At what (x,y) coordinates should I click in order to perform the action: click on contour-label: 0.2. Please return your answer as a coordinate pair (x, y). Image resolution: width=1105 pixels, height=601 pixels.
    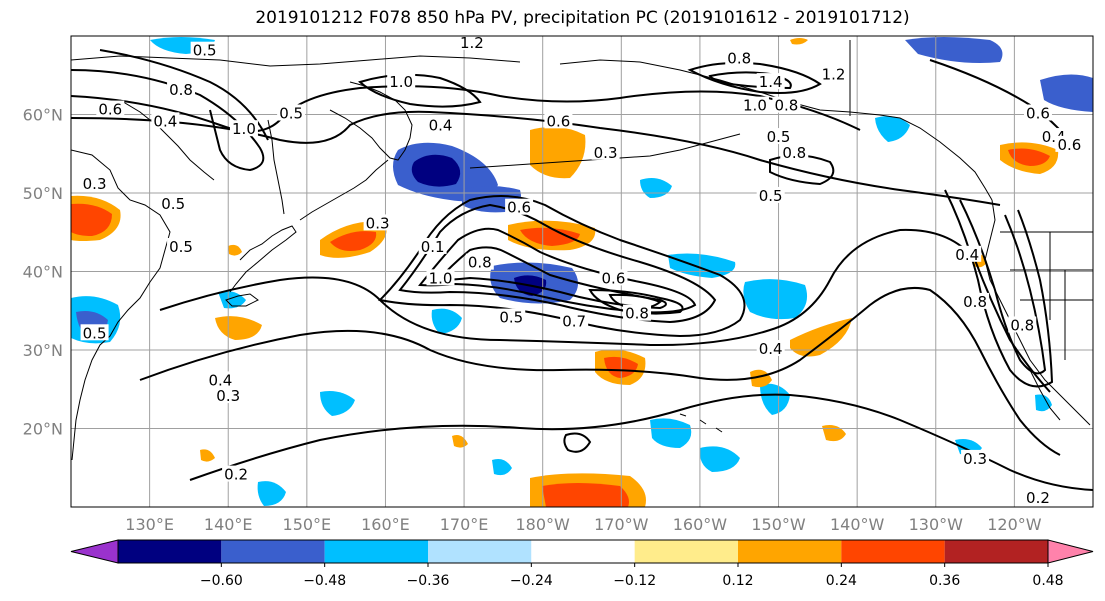
    Looking at the image, I should click on (1038, 498).